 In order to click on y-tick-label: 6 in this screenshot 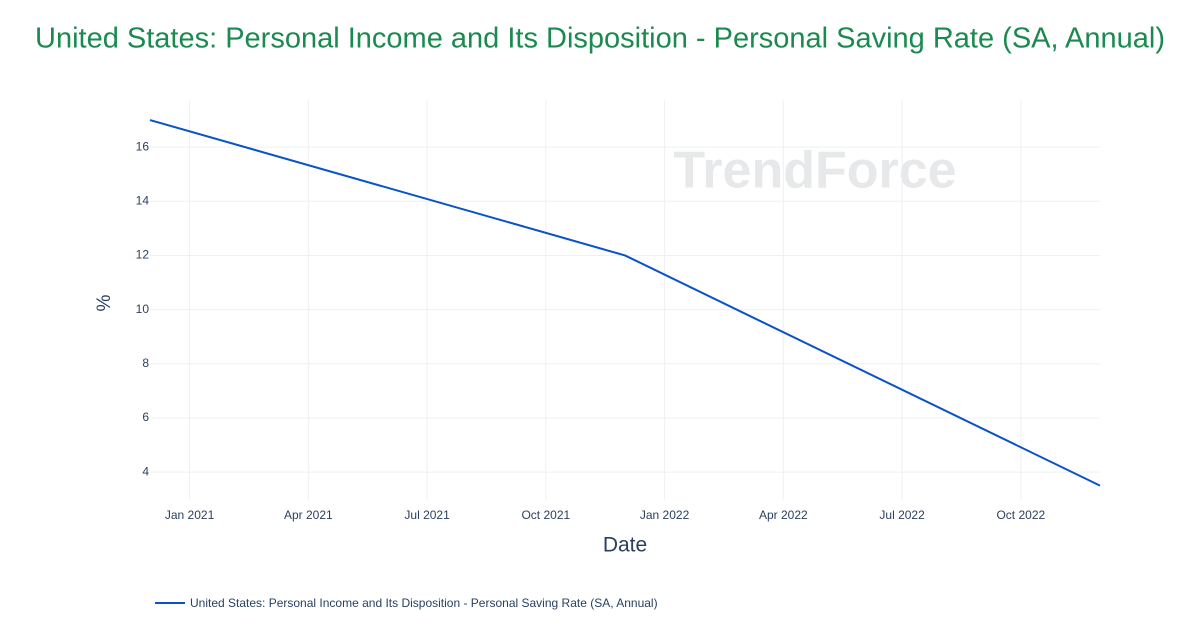, I will do `click(145, 417)`.